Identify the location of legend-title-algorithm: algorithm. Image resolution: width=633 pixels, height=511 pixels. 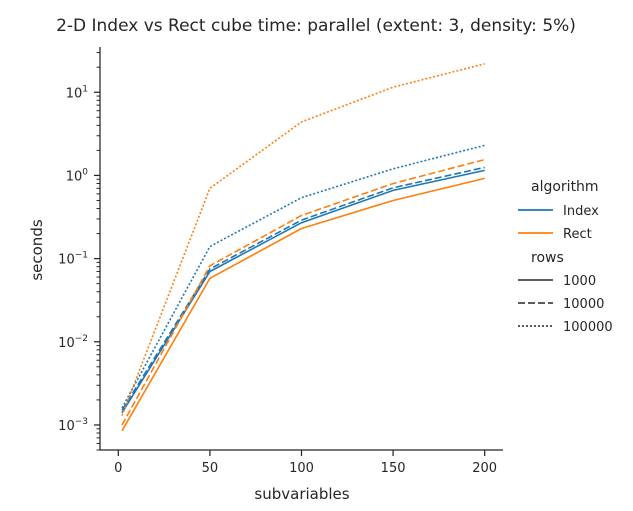
(565, 187).